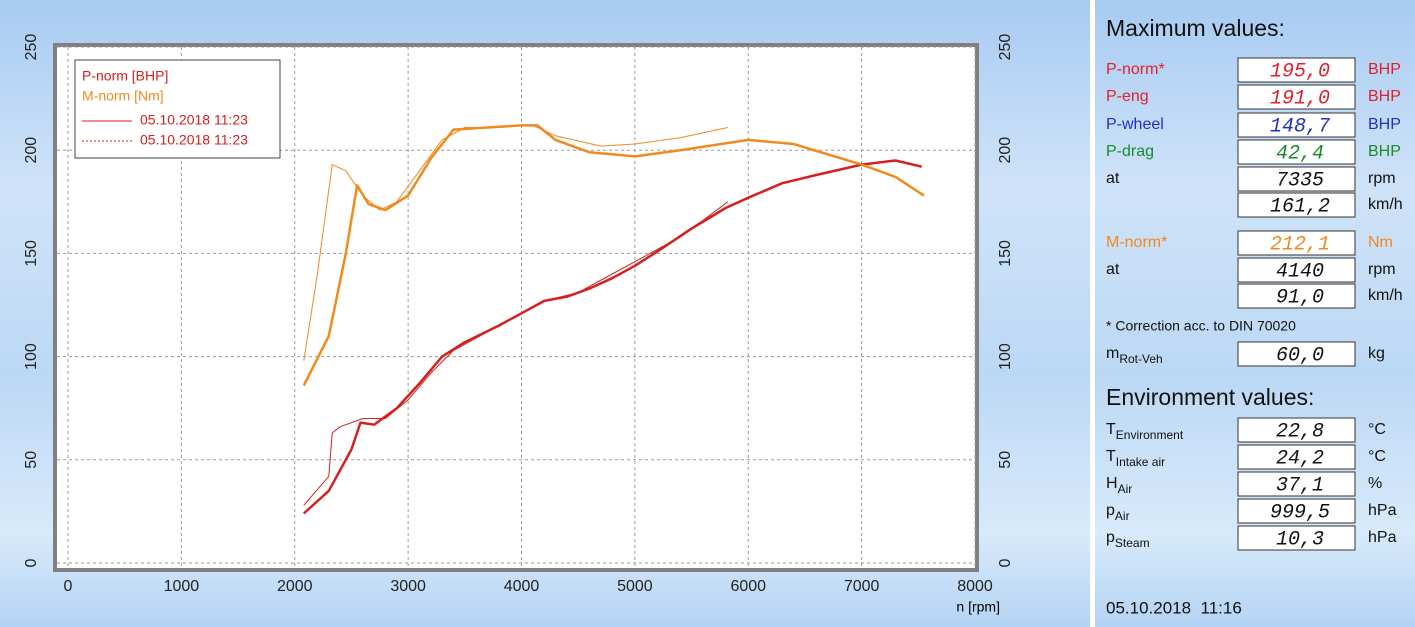 Image resolution: width=1415 pixels, height=627 pixels. I want to click on row-unit: %, so click(1375, 483).